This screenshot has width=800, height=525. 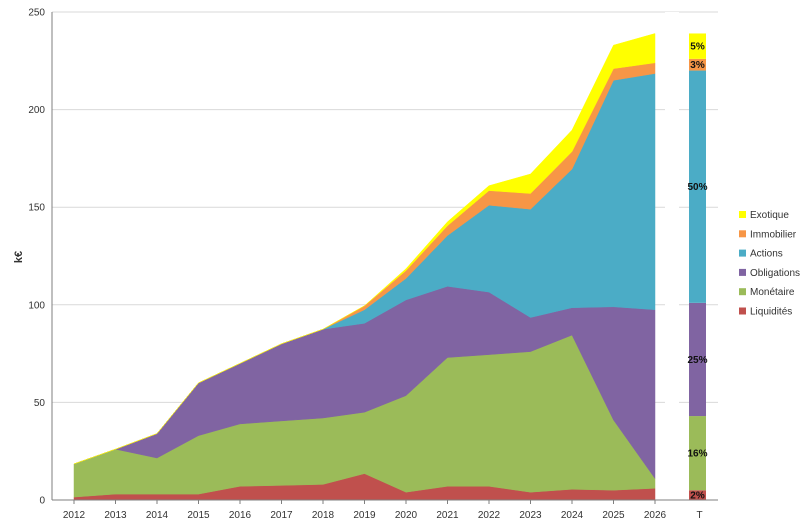 I want to click on total-bar-pct-label: 3%, so click(x=697, y=65).